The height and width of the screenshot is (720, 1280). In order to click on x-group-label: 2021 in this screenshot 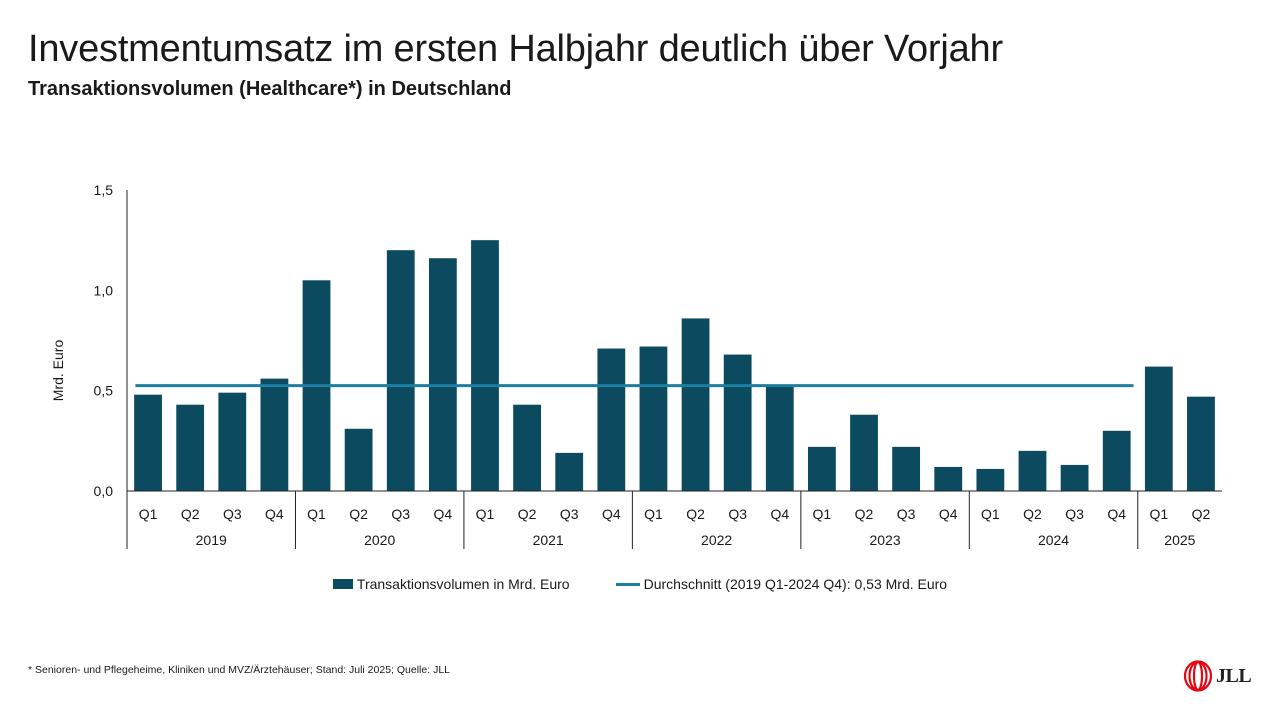, I will do `click(548, 540)`.